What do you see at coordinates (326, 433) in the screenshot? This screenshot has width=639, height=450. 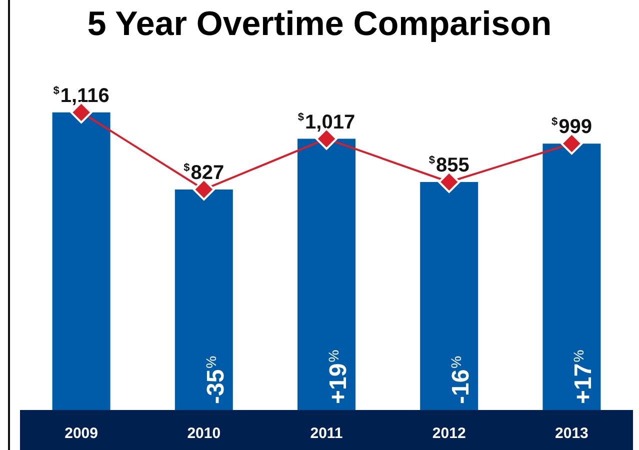 I see `x-tick-label: 2011` at bounding box center [326, 433].